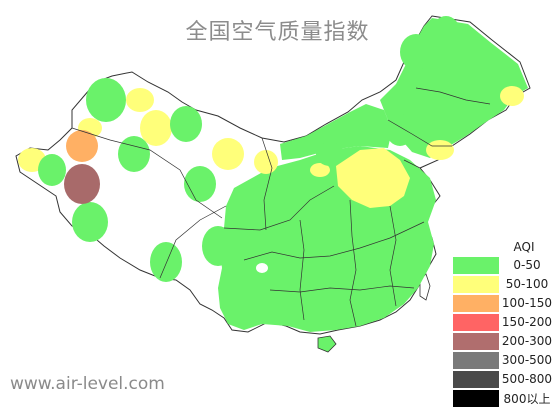 Image resolution: width=555 pixels, height=408 pixels. I want to click on legend-item: 200-300, so click(504, 341).